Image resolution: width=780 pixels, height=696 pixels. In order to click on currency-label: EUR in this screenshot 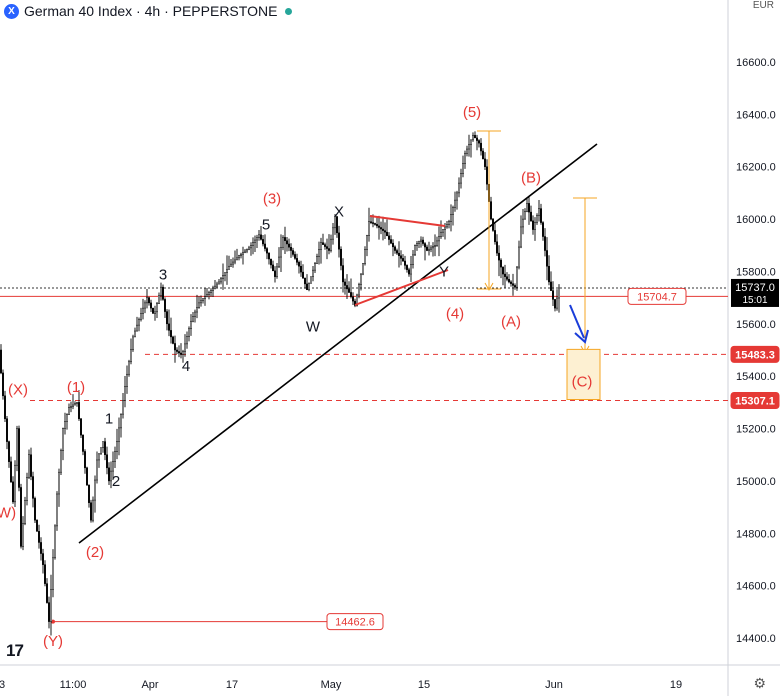, I will do `click(763, 5)`.